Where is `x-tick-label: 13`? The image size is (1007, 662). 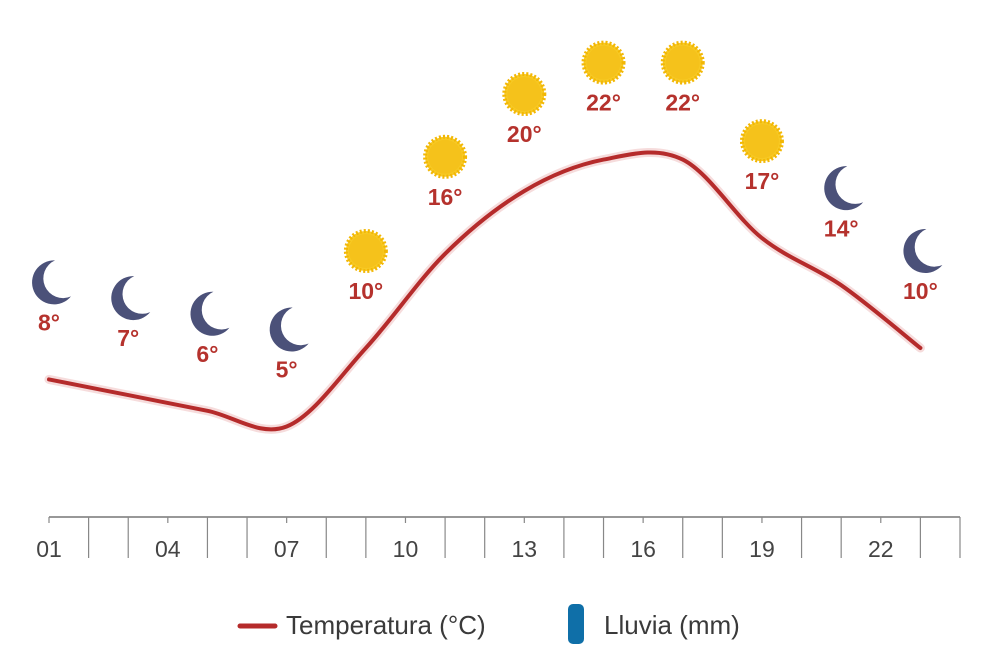 x-tick-label: 13 is located at coordinates (525, 549).